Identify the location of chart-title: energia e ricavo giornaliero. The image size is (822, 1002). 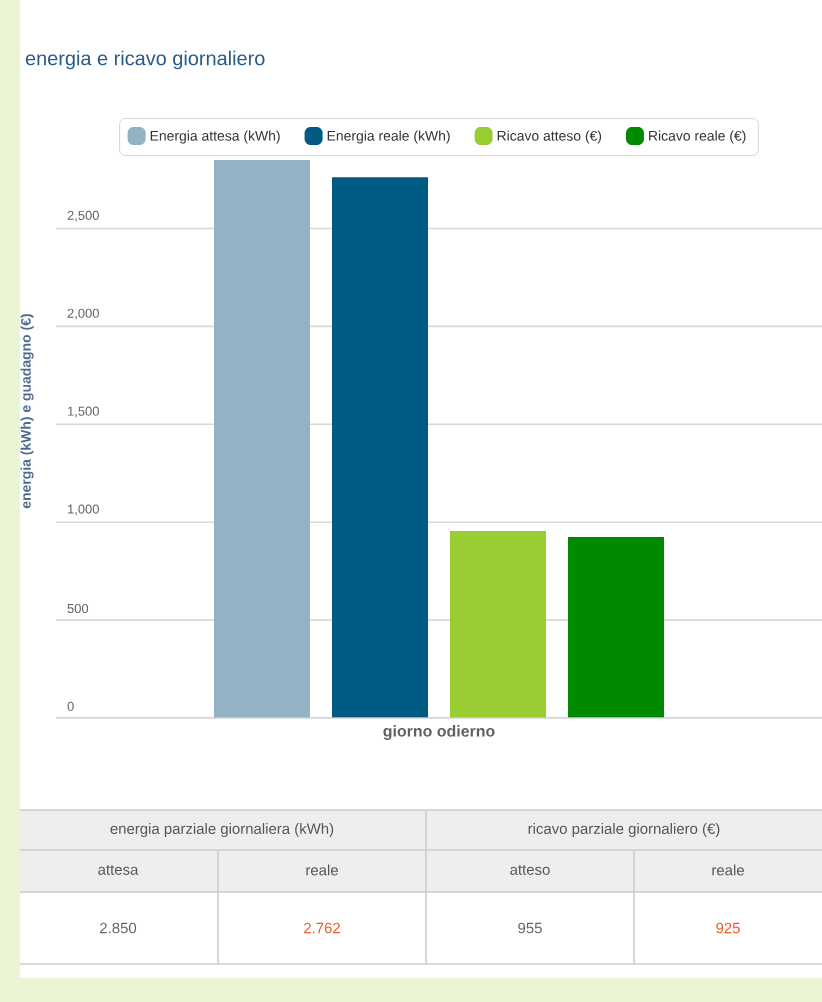
(145, 60).